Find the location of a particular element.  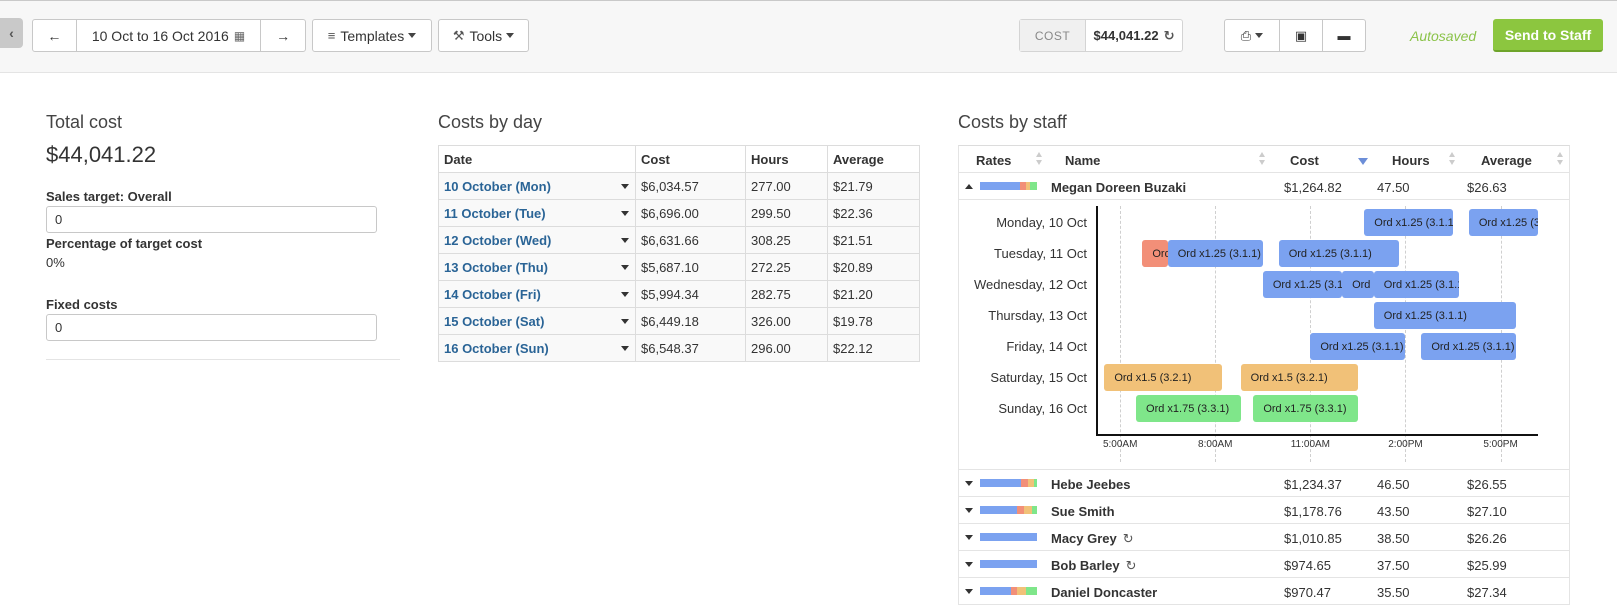

hours-cell-text: 277.00 is located at coordinates (771, 186).